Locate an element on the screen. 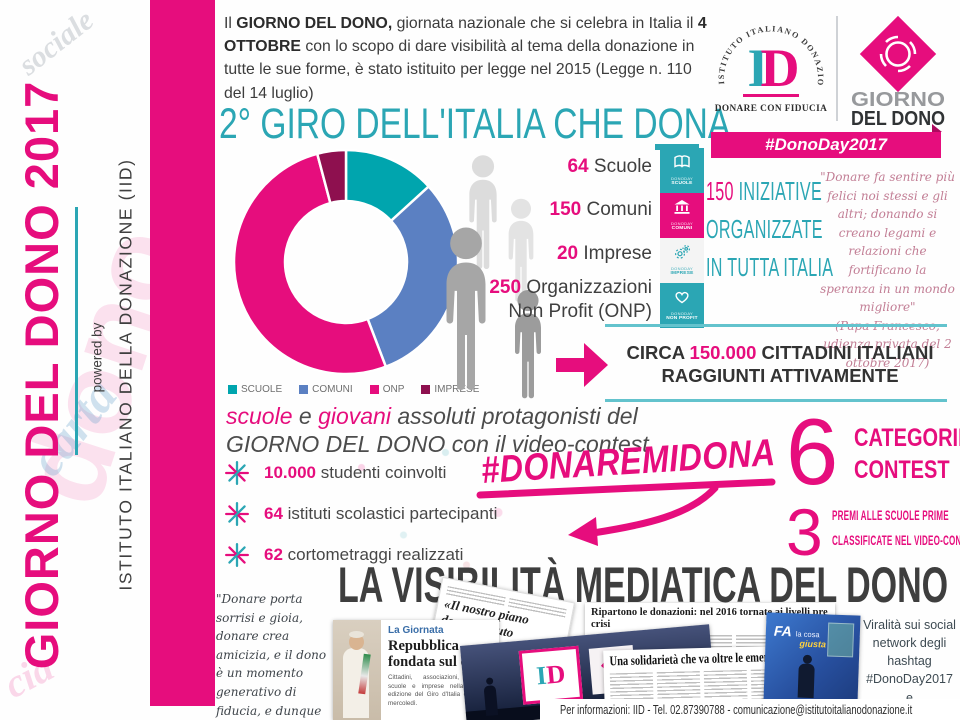  prizes-number: 3 is located at coordinates (804, 532).